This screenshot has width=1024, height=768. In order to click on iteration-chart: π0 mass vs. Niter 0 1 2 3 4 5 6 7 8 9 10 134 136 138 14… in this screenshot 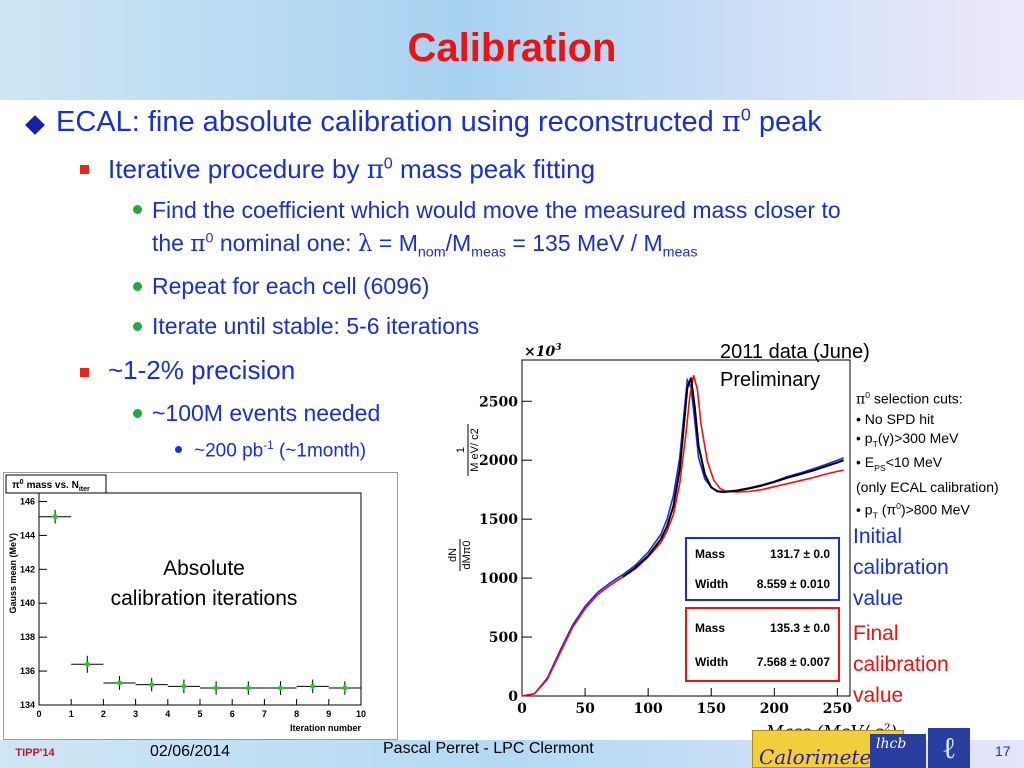, I will do `click(200, 606)`.